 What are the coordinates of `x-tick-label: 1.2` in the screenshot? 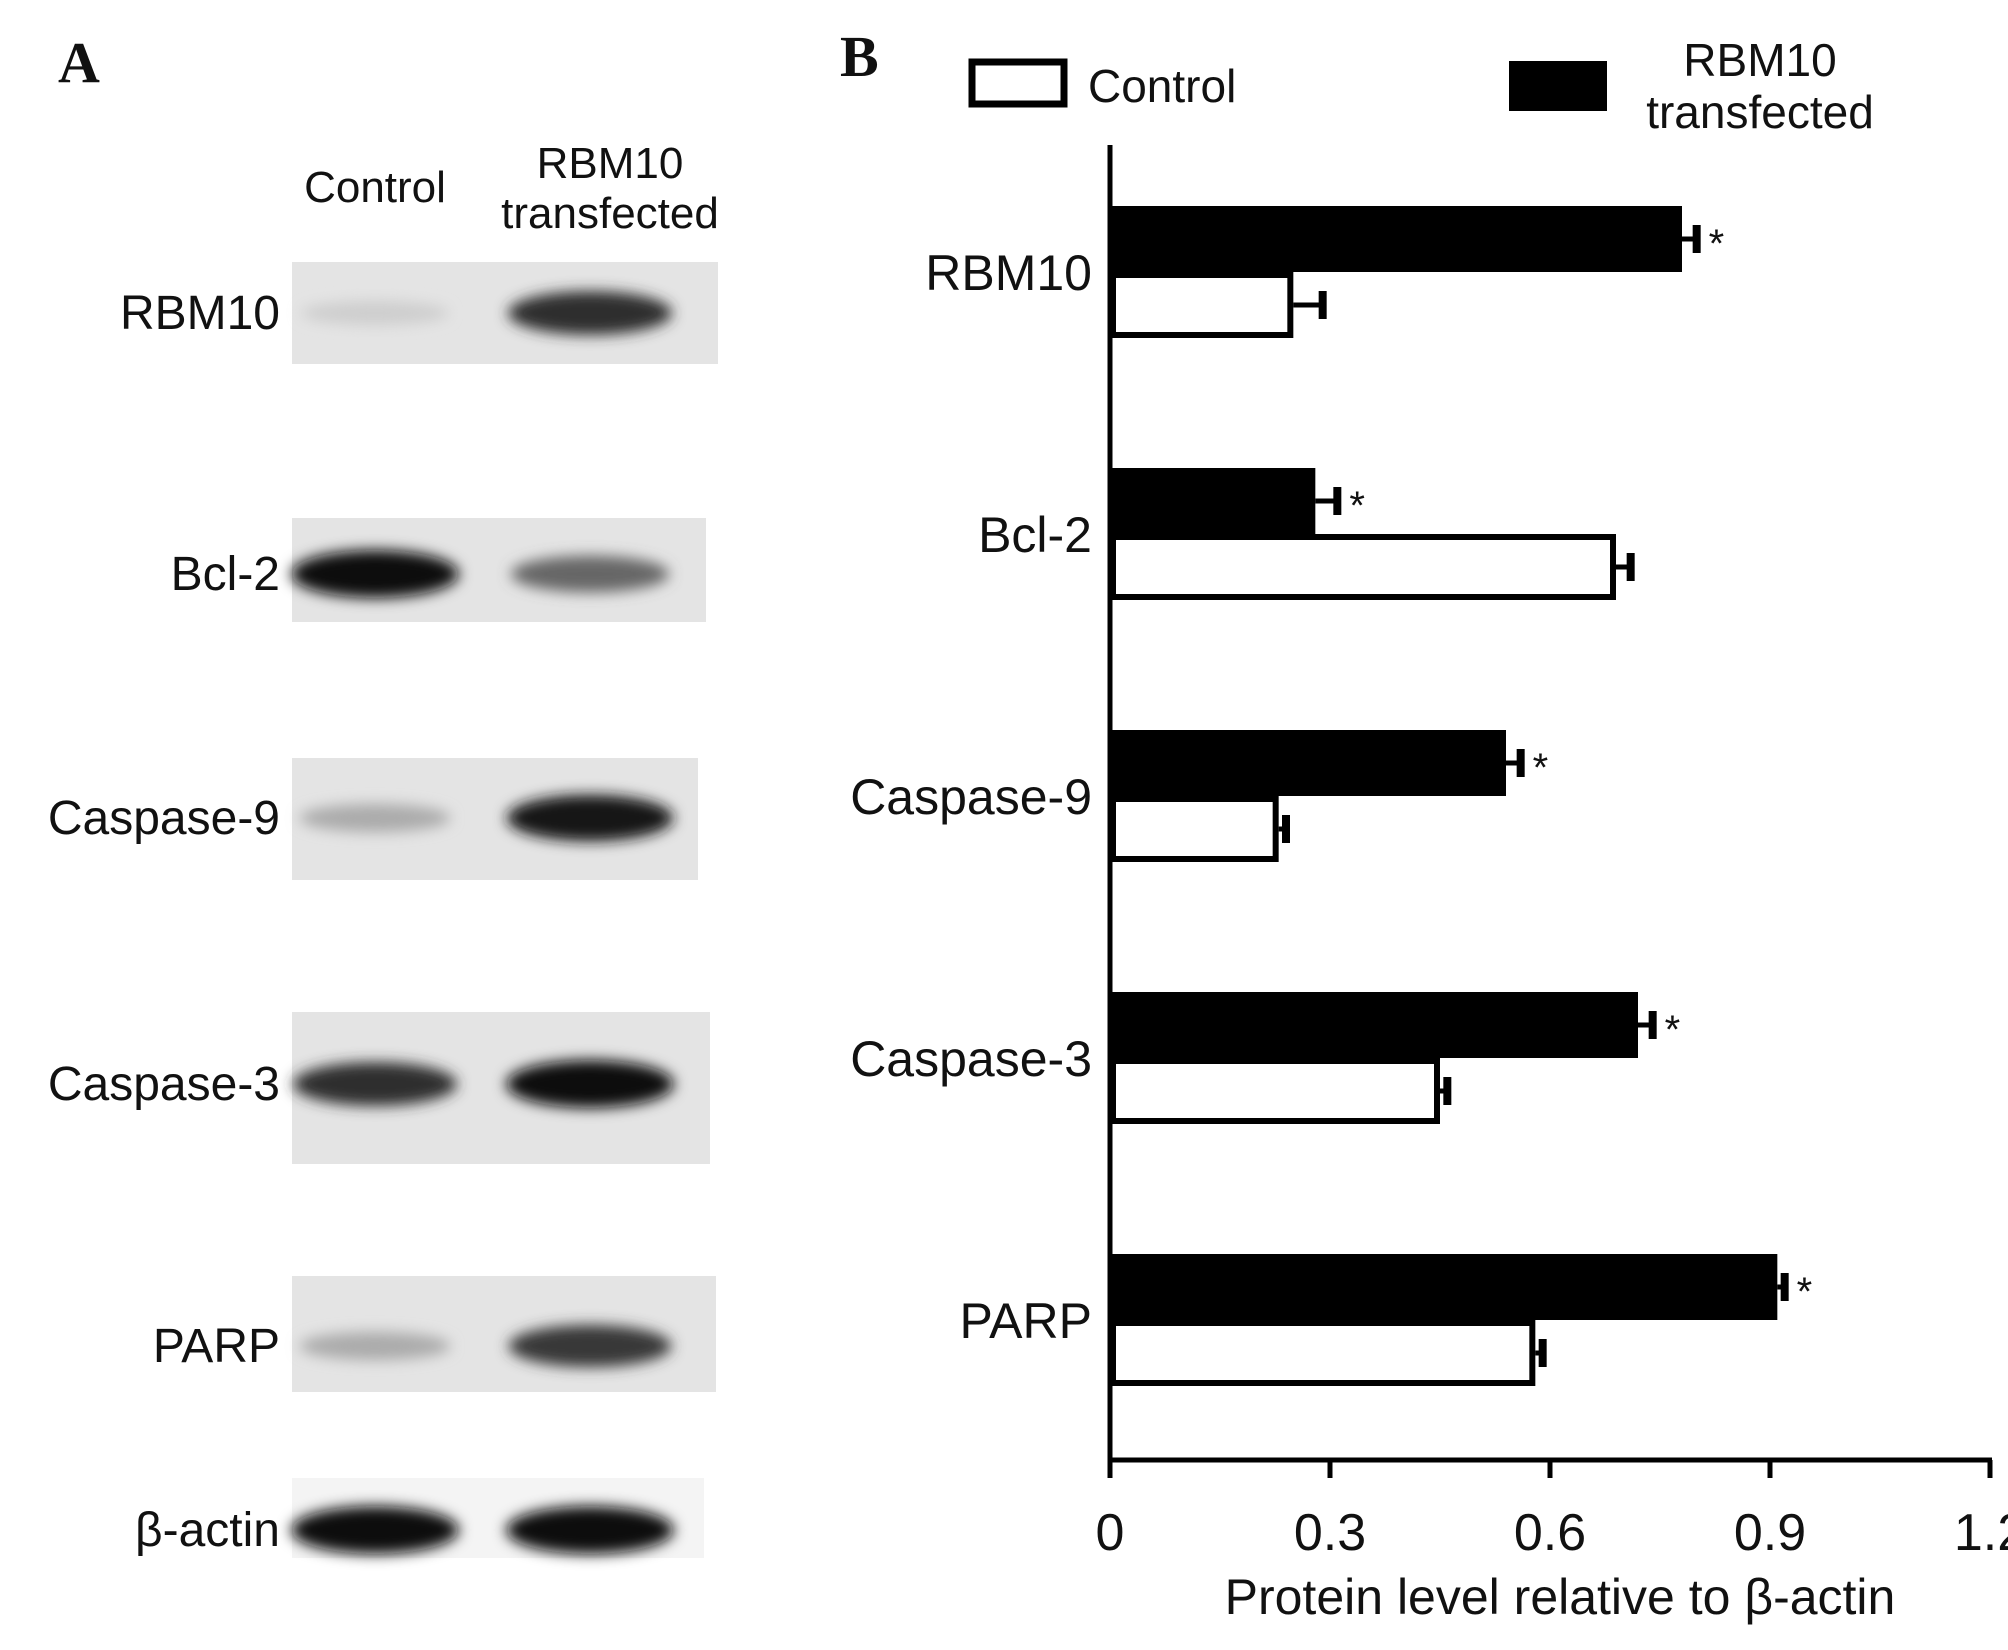 It's located at (1981, 1533).